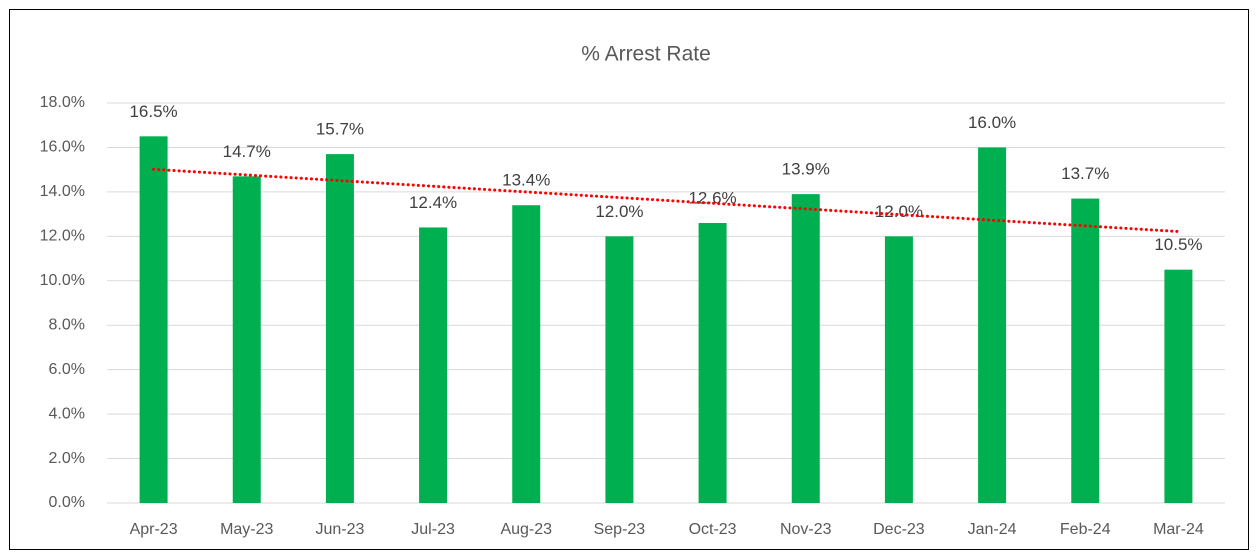  I want to click on x-tick-label: Apr-23, so click(154, 529).